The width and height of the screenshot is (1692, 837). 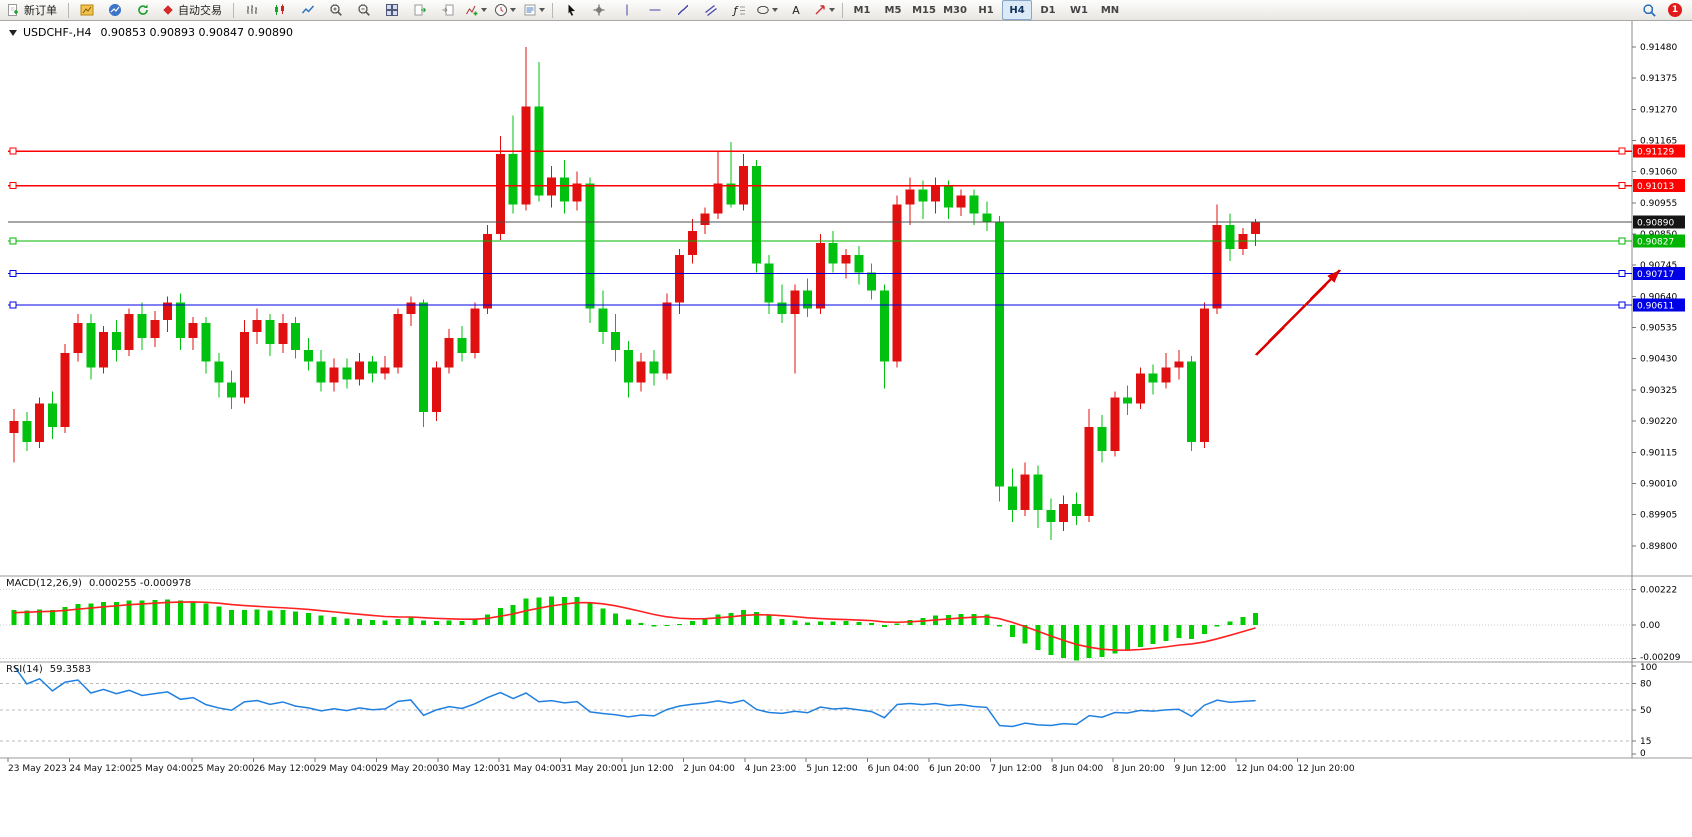 I want to click on fibonacci-button: ƒ, so click(x=738, y=10).